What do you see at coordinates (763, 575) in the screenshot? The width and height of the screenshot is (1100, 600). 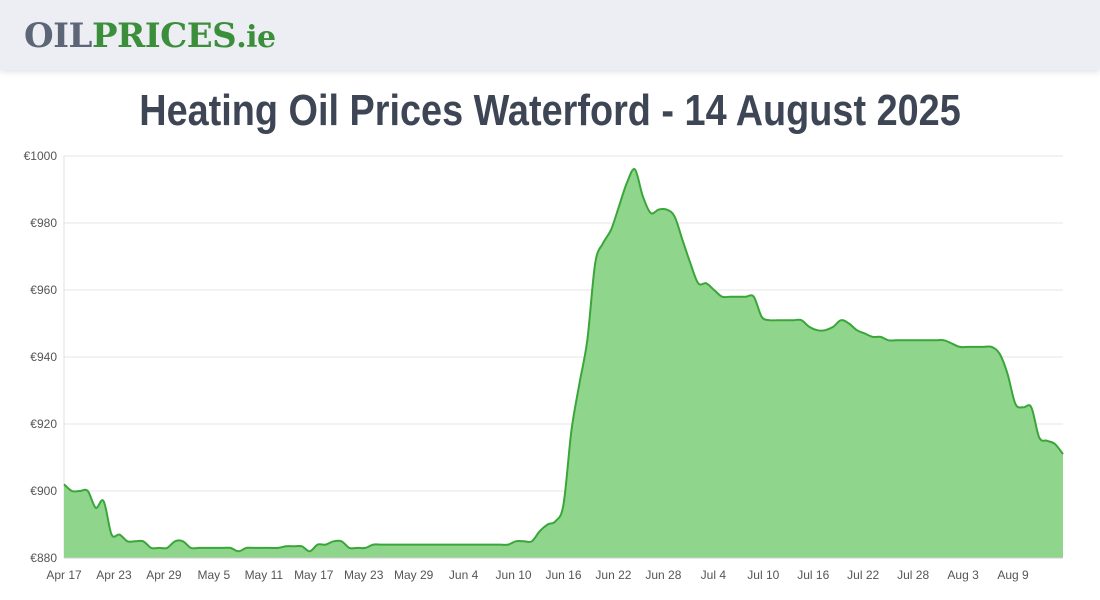 I see `x-tick-label: Jul 10` at bounding box center [763, 575].